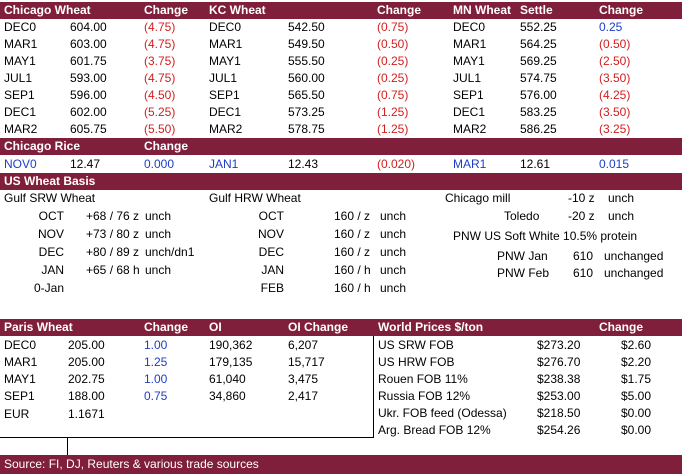 The height and width of the screenshot is (474, 682). I want to click on paris-change: 0.75, so click(156, 396).